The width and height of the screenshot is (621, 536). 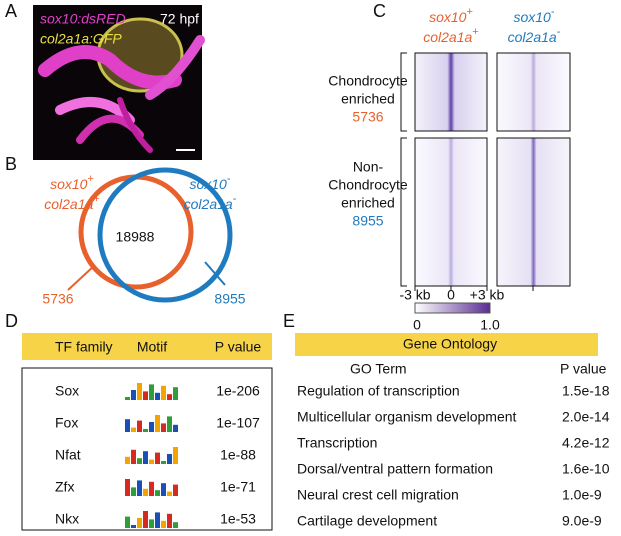 What do you see at coordinates (450, 344) in the screenshot?
I see `title: Gene Ontology` at bounding box center [450, 344].